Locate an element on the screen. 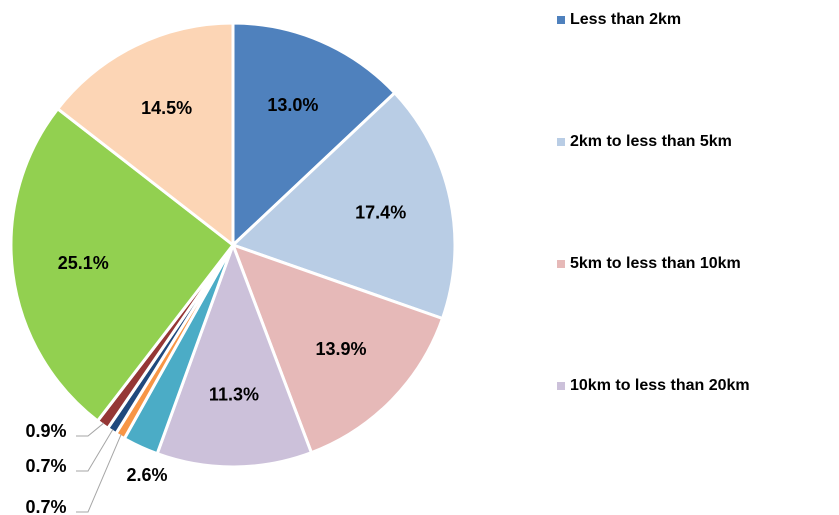 The image size is (839, 515). legend-label: 10km to less than 20km is located at coordinates (660, 385).